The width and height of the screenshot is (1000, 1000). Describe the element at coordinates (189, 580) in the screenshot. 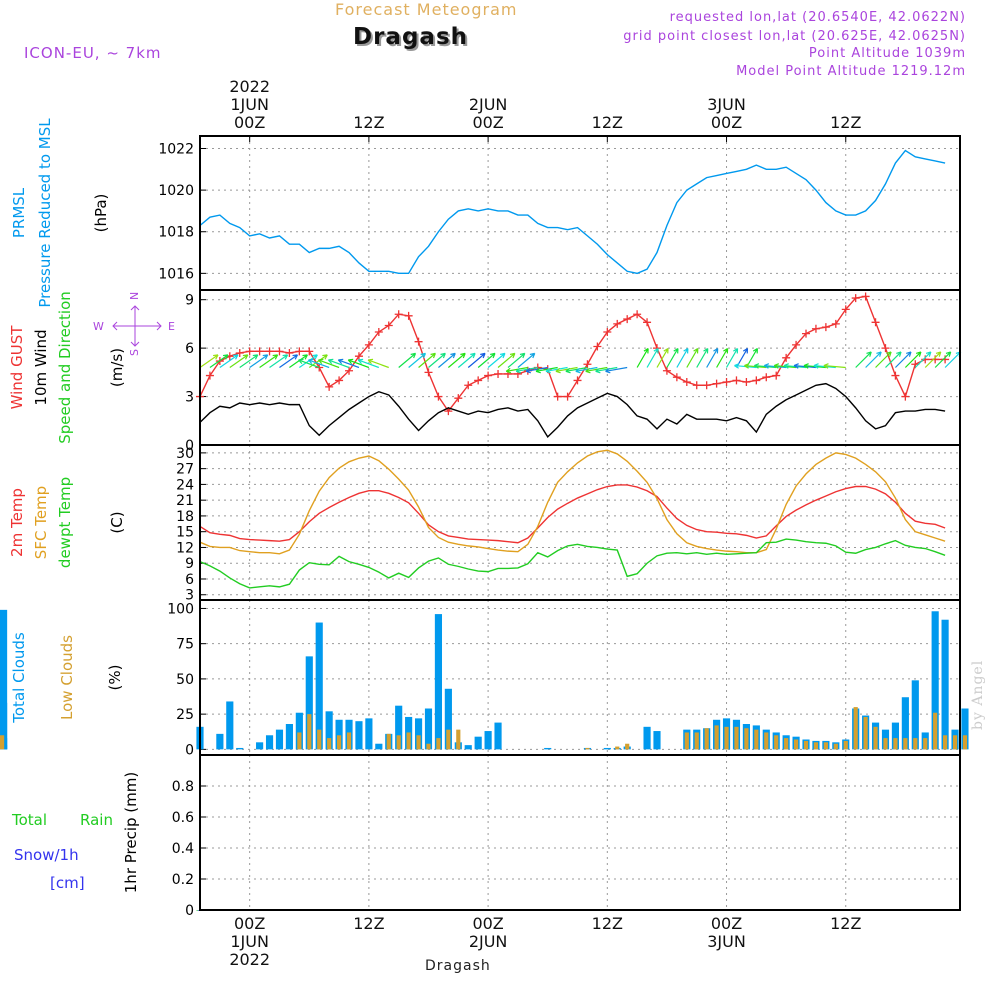

I see `y-tick-label: 6` at that location.